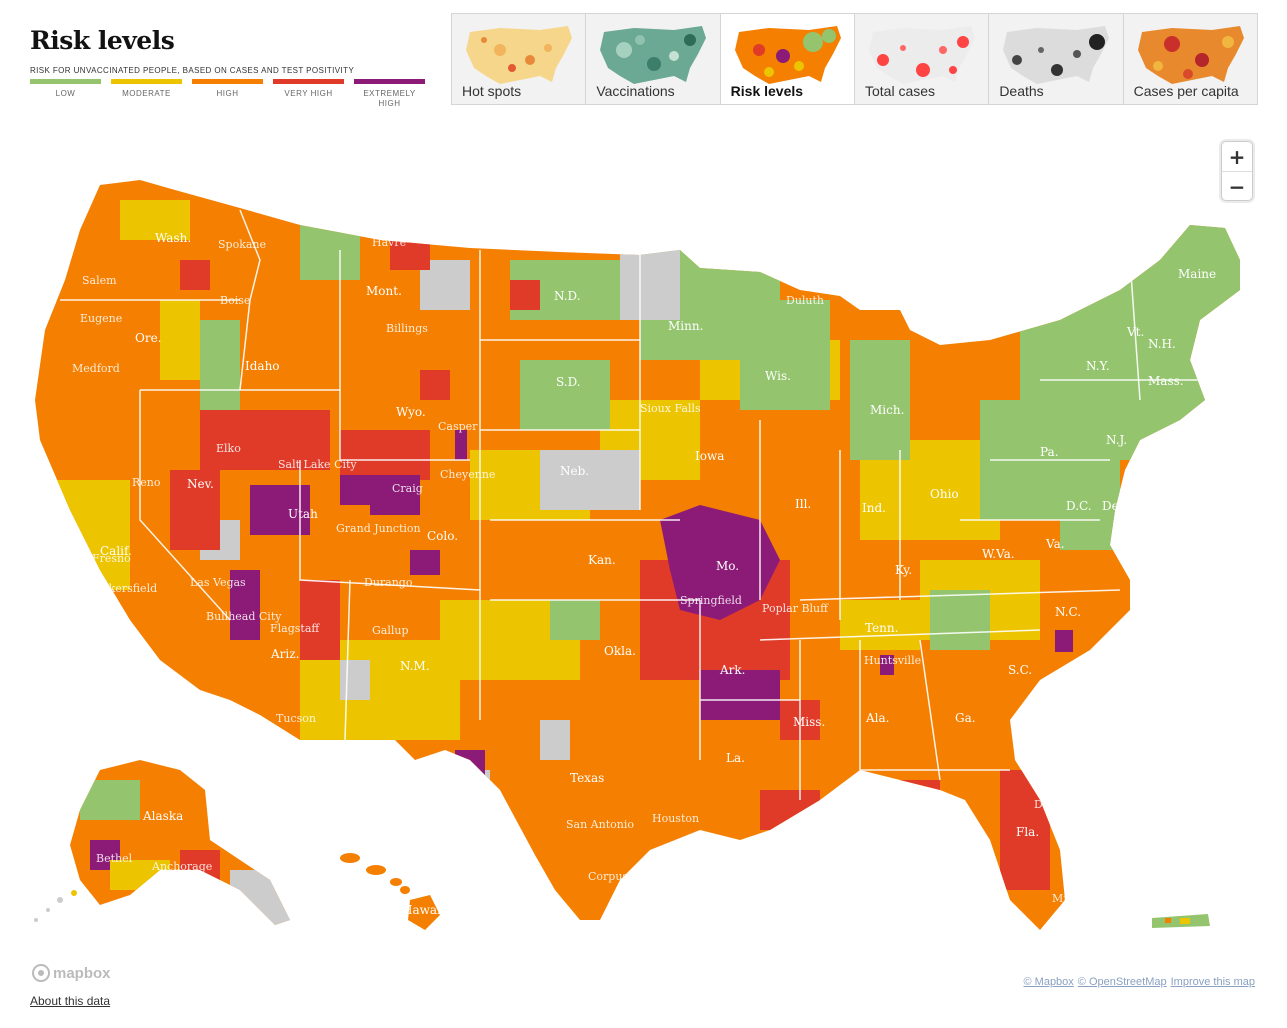 This screenshot has height=1028, width=1287. I want to click on state-label-mo: Mo., so click(727, 566).